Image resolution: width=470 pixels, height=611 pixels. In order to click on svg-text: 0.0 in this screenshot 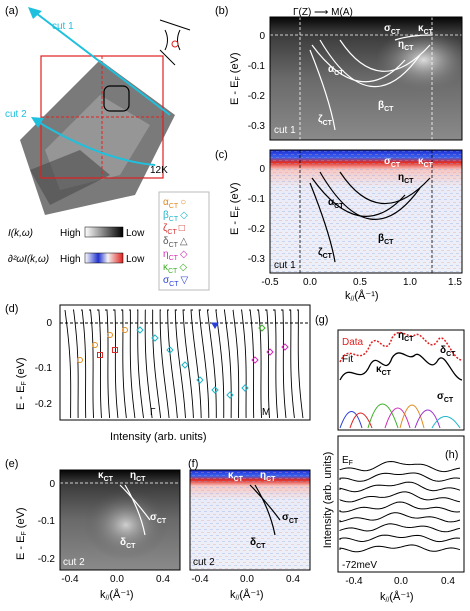, I will do `click(401, 581)`.